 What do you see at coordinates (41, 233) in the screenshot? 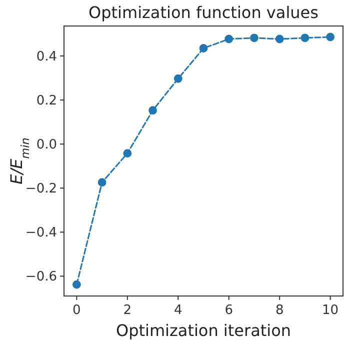
I see `y-tick-label: −0.4` at bounding box center [41, 233].